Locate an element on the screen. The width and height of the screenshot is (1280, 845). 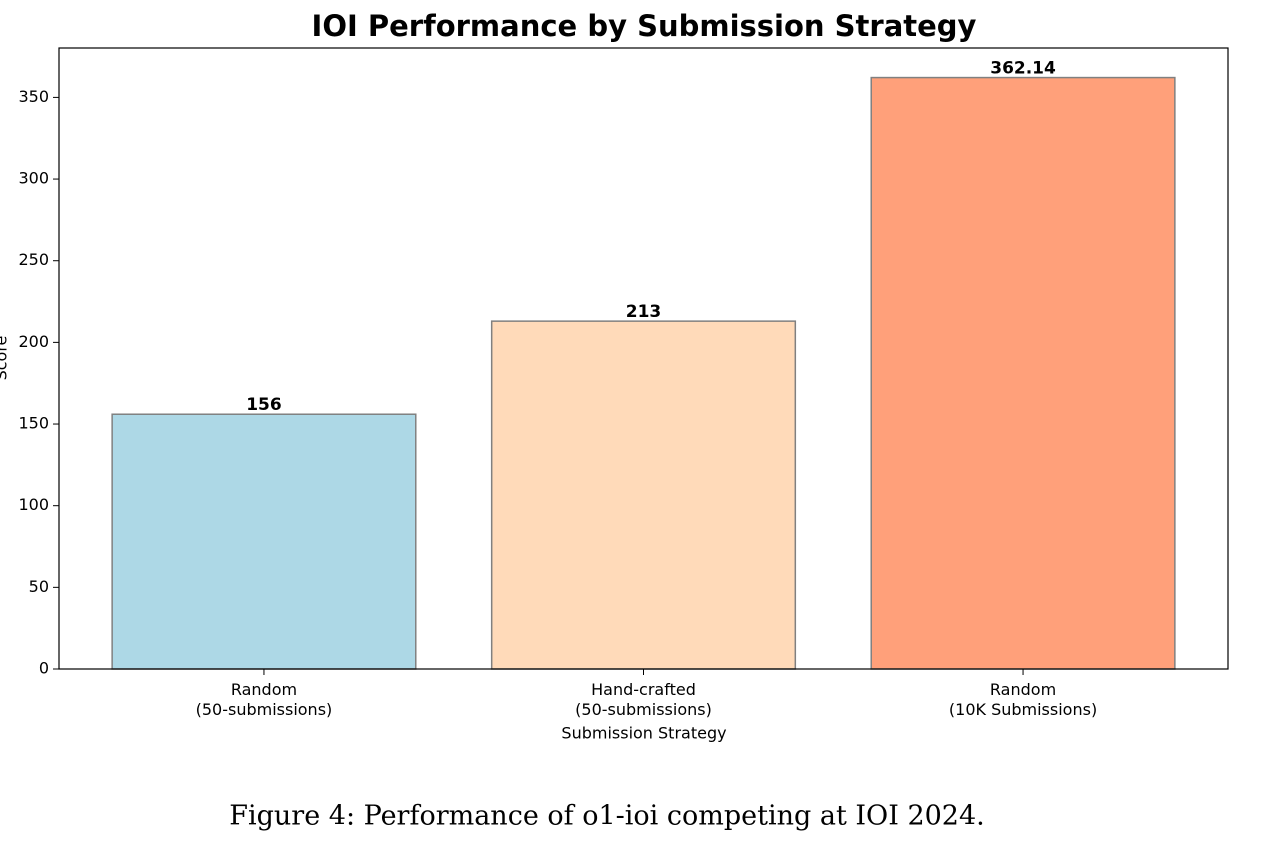
y-tick-label: 150 is located at coordinates (33, 423).